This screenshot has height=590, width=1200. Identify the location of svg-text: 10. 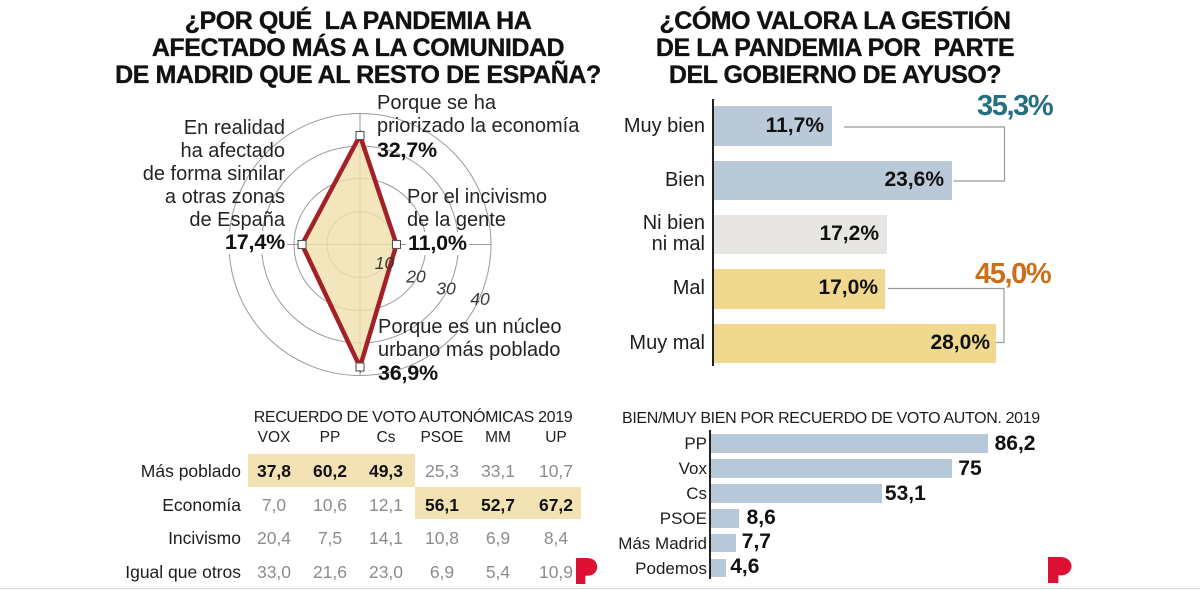
(385, 263).